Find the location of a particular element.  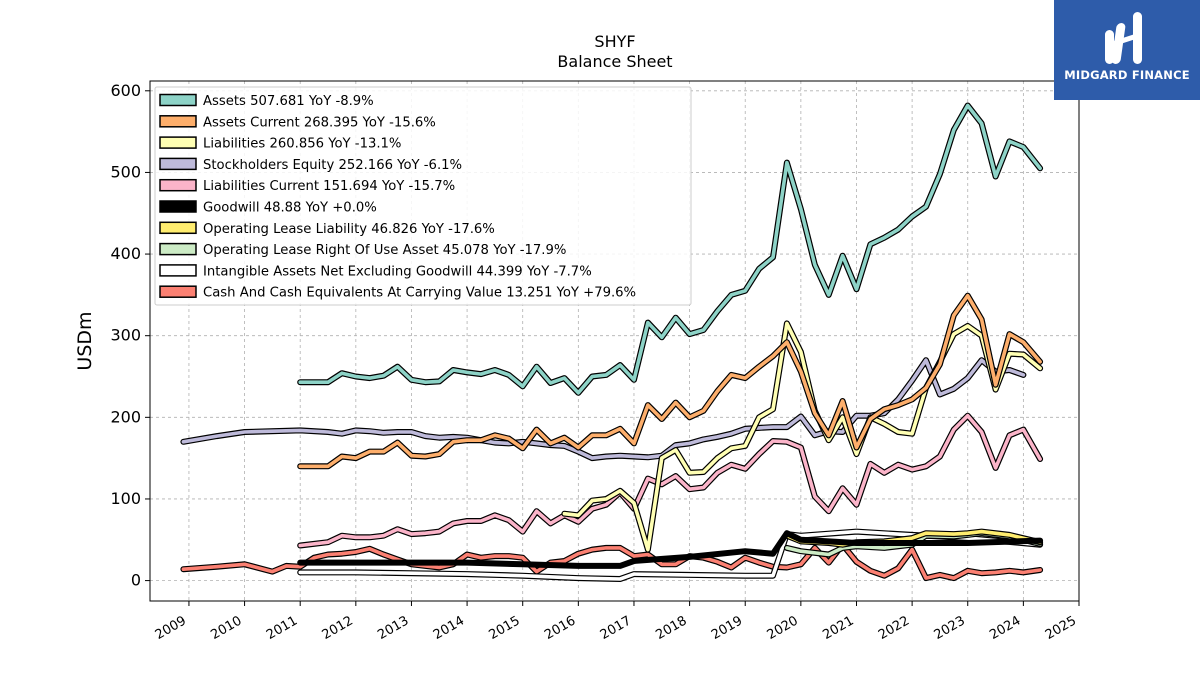

x-tick-label: 2014 is located at coordinates (449, 628).